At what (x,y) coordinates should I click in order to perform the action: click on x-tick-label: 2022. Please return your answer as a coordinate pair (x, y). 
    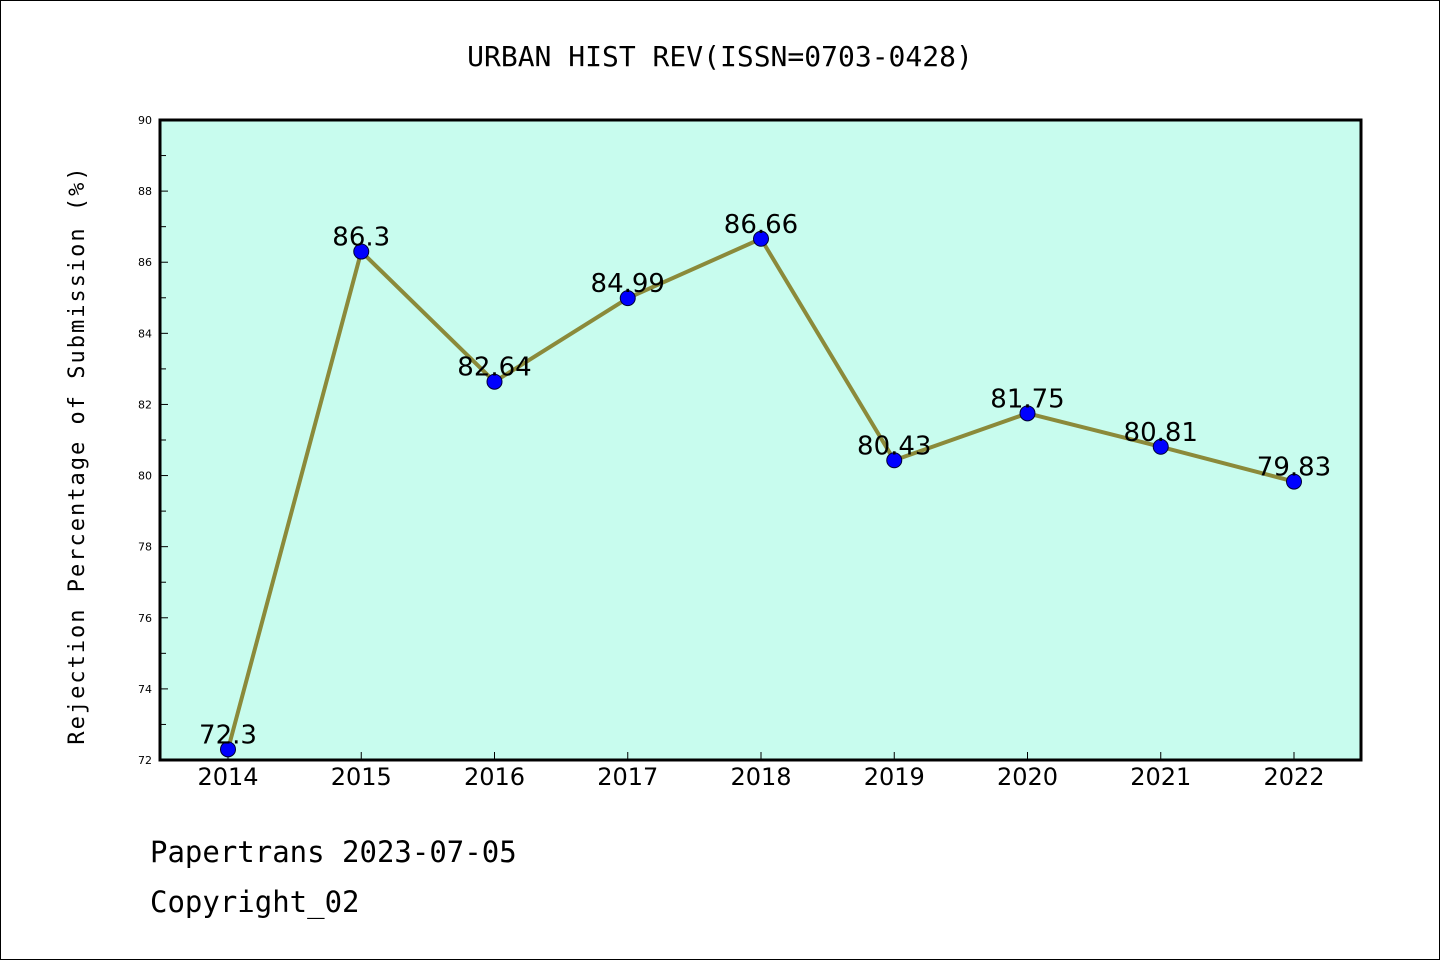
    Looking at the image, I should click on (1293, 777).